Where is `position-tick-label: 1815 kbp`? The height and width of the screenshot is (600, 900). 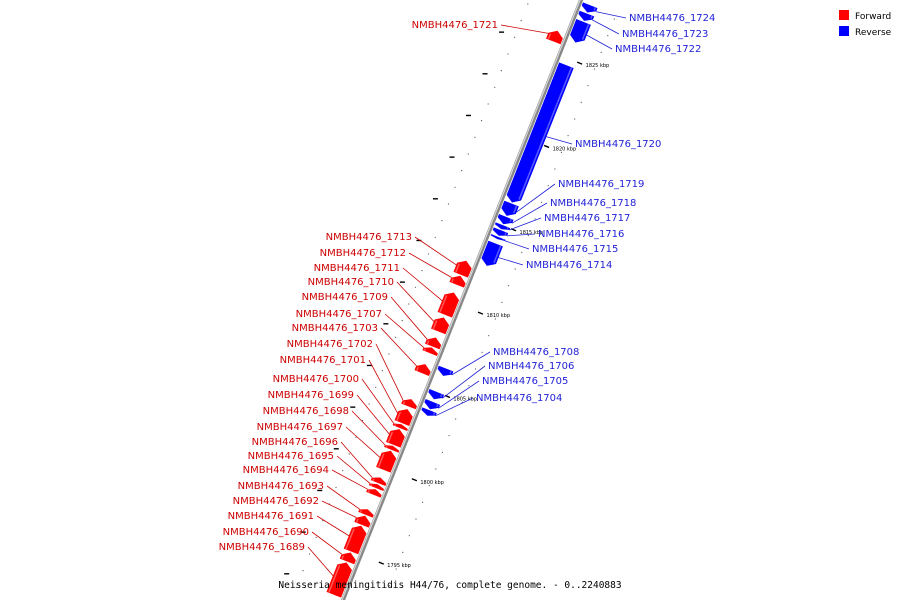 position-tick-label: 1815 kbp is located at coordinates (532, 233).